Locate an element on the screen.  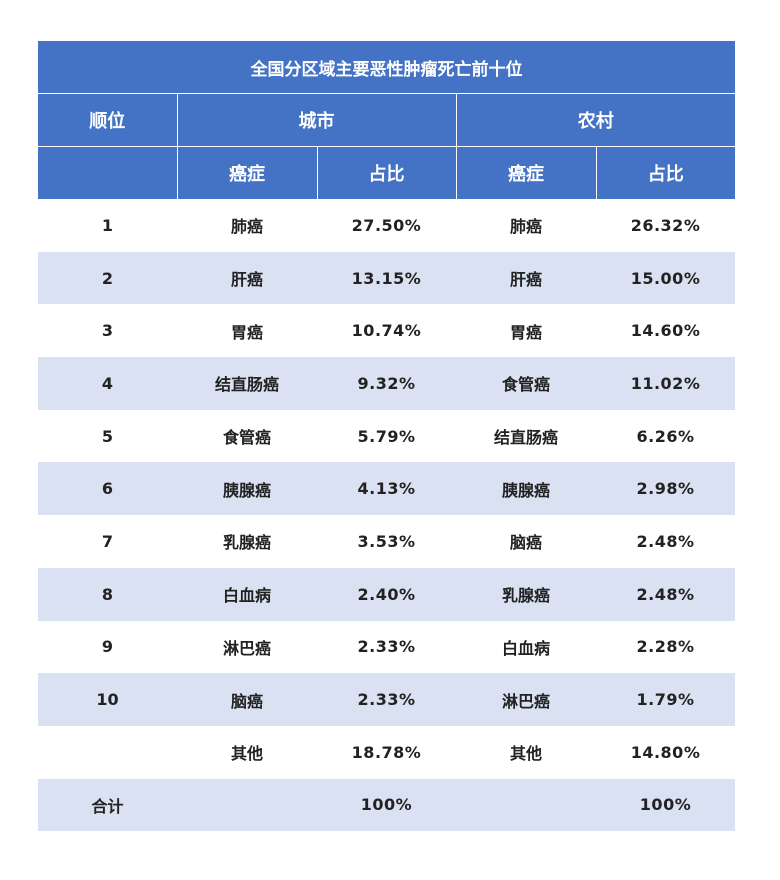
table-row: 1 肺癌 27.50% 肺癌 26.32% is located at coordinates (387, 225).